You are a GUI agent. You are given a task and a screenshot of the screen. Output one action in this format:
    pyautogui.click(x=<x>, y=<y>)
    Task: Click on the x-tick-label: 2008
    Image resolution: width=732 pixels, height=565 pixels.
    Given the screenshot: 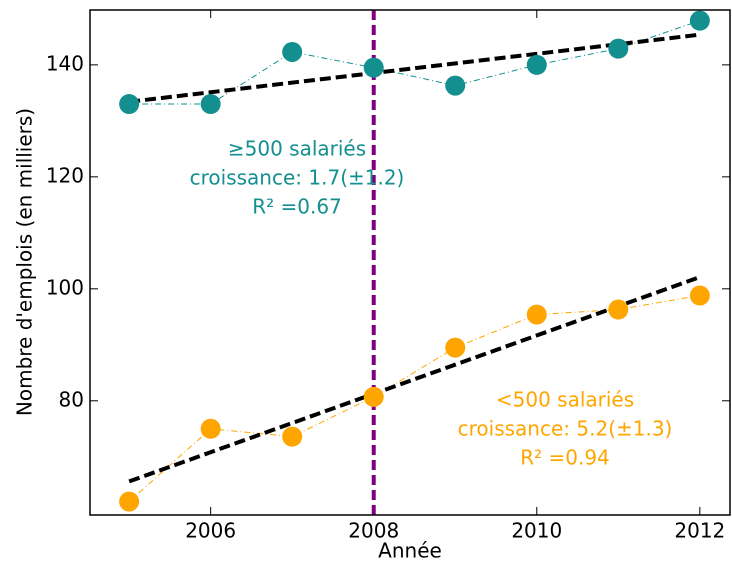 What is the action you would take?
    pyautogui.click(x=373, y=531)
    